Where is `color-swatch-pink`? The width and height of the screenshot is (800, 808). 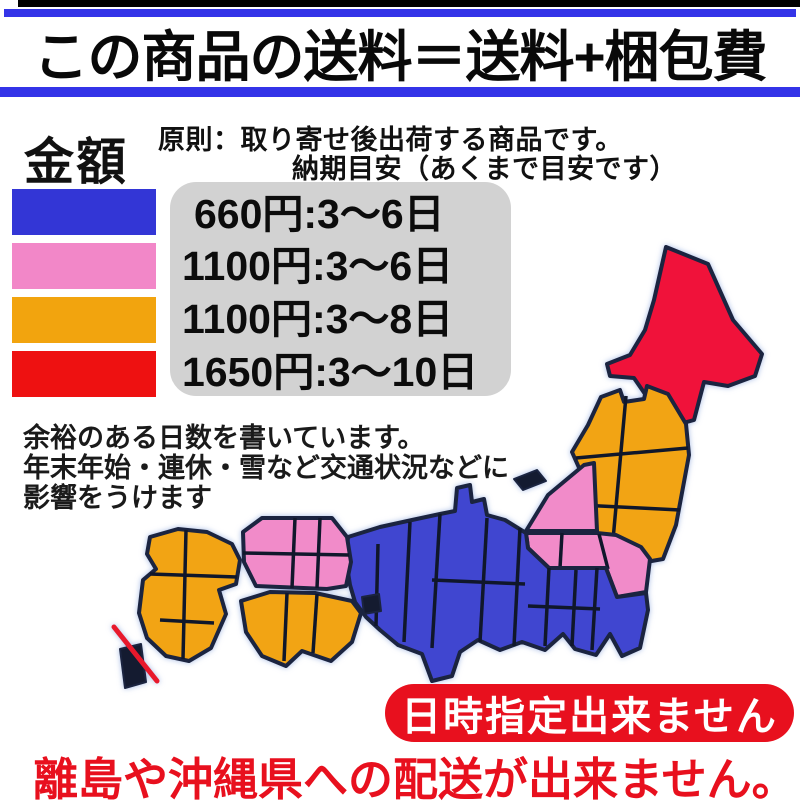
color-swatch-pink is located at coordinates (84, 266).